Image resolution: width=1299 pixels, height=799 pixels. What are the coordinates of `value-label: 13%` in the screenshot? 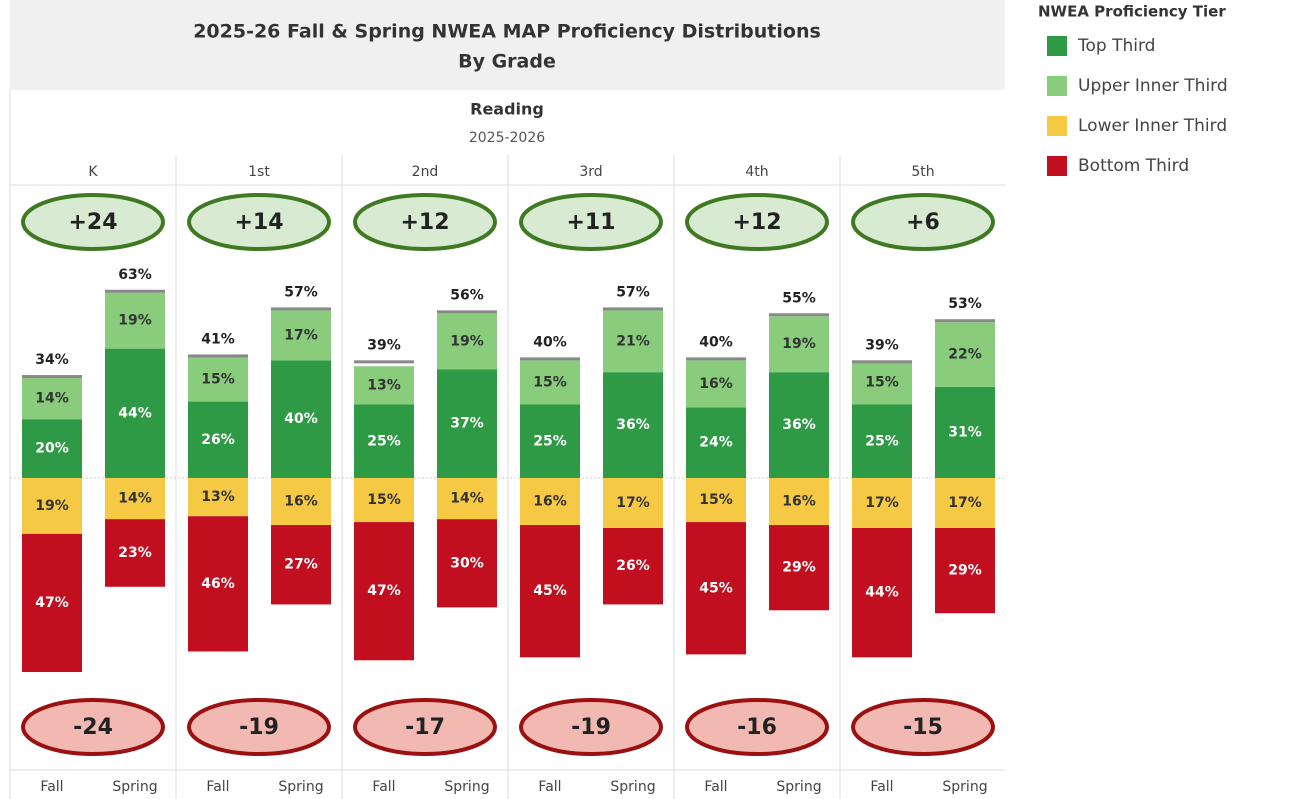 It's located at (218, 497).